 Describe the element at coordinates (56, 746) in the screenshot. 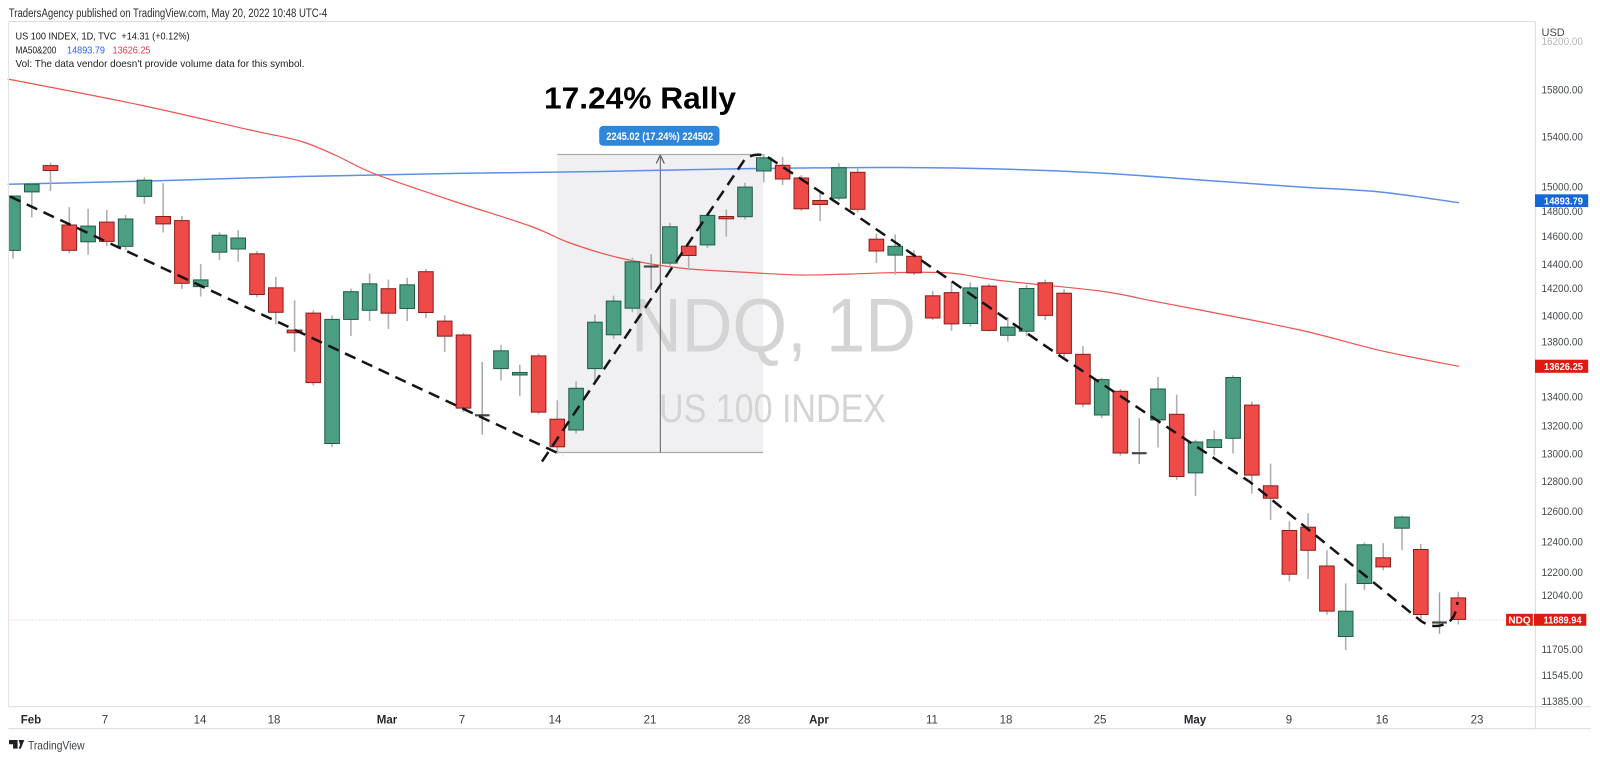

I see `svg-text: TradingView` at that location.